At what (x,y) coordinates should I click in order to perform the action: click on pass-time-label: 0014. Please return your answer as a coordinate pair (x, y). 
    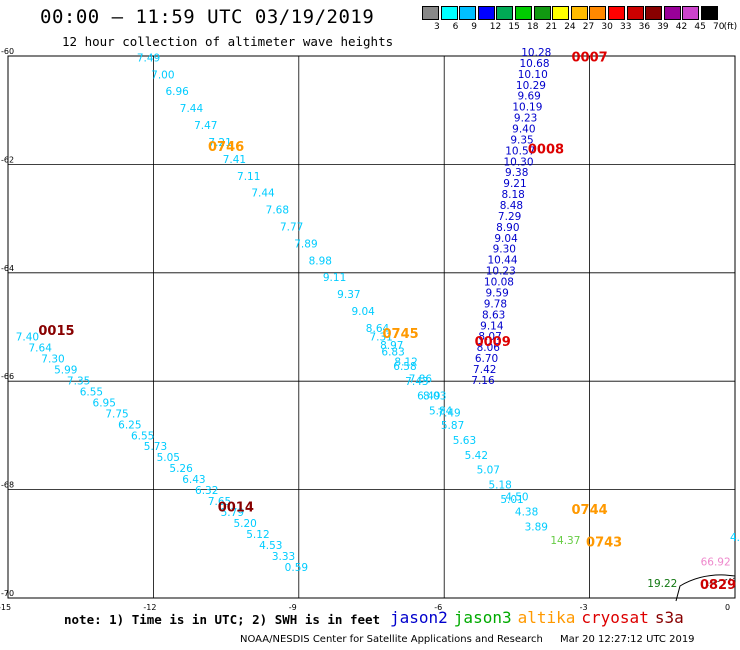
    Looking at the image, I should click on (236, 507).